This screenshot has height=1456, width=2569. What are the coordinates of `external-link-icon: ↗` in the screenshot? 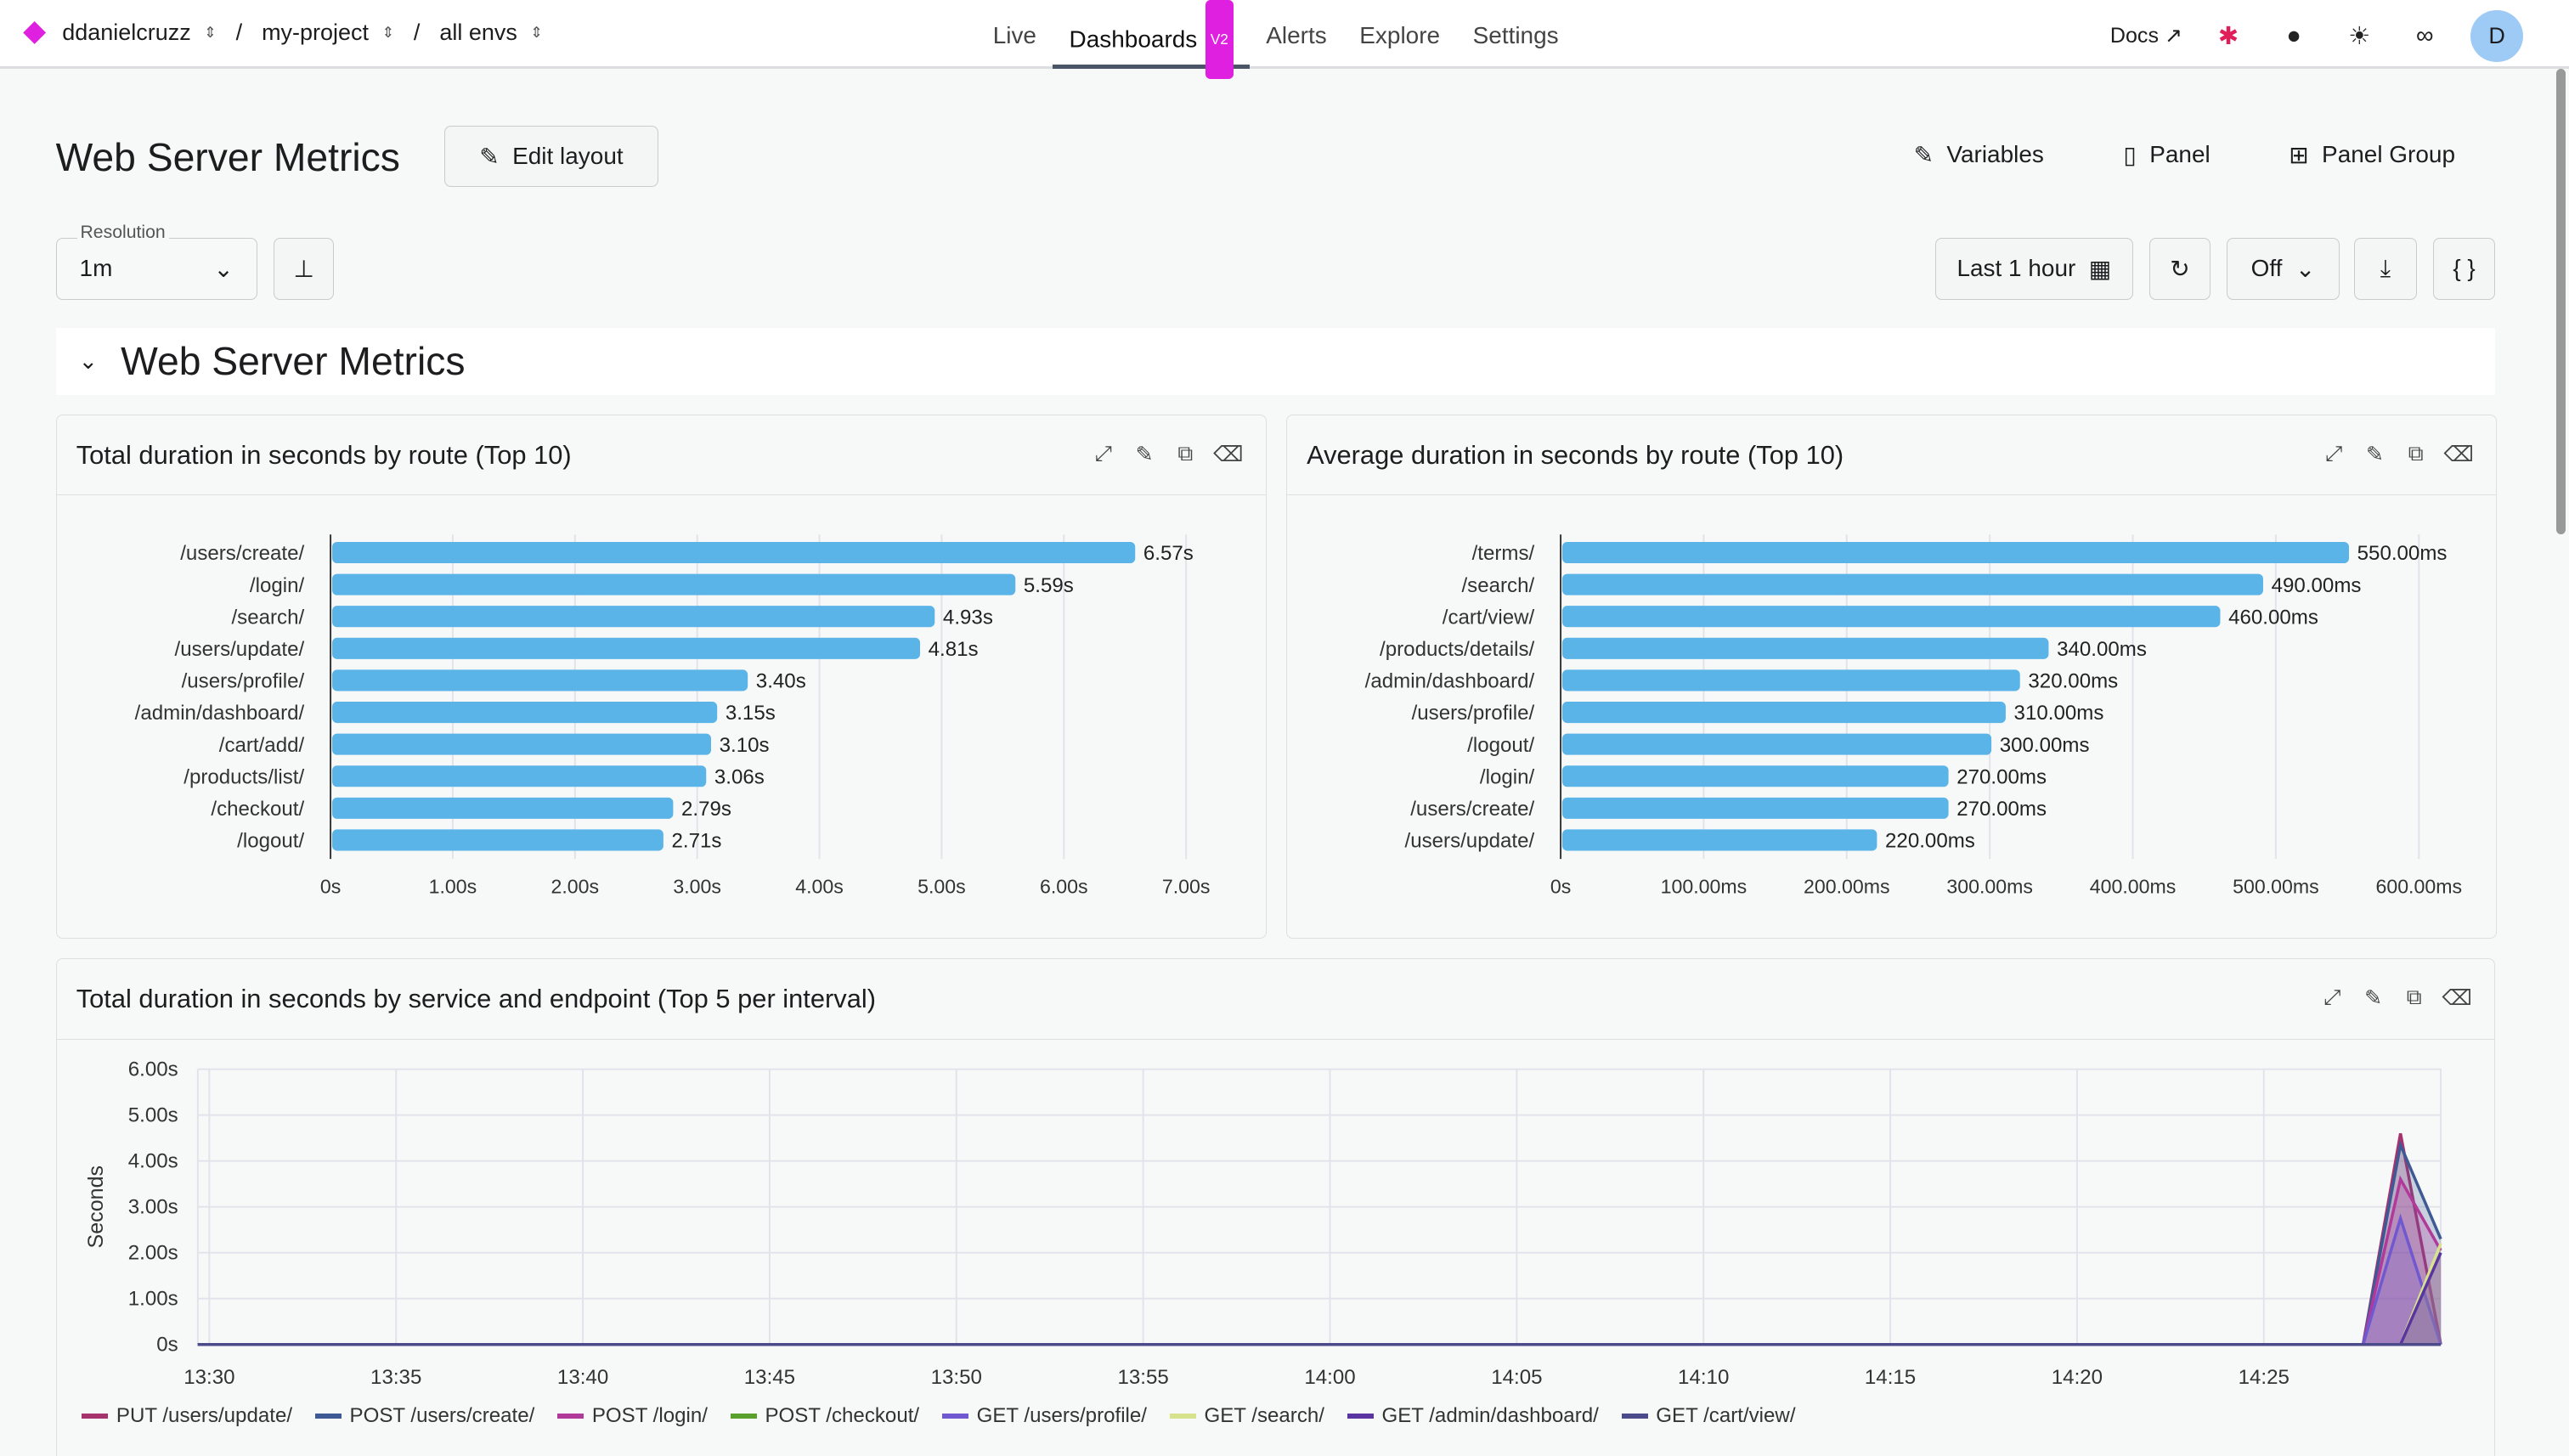 It's located at (2173, 36).